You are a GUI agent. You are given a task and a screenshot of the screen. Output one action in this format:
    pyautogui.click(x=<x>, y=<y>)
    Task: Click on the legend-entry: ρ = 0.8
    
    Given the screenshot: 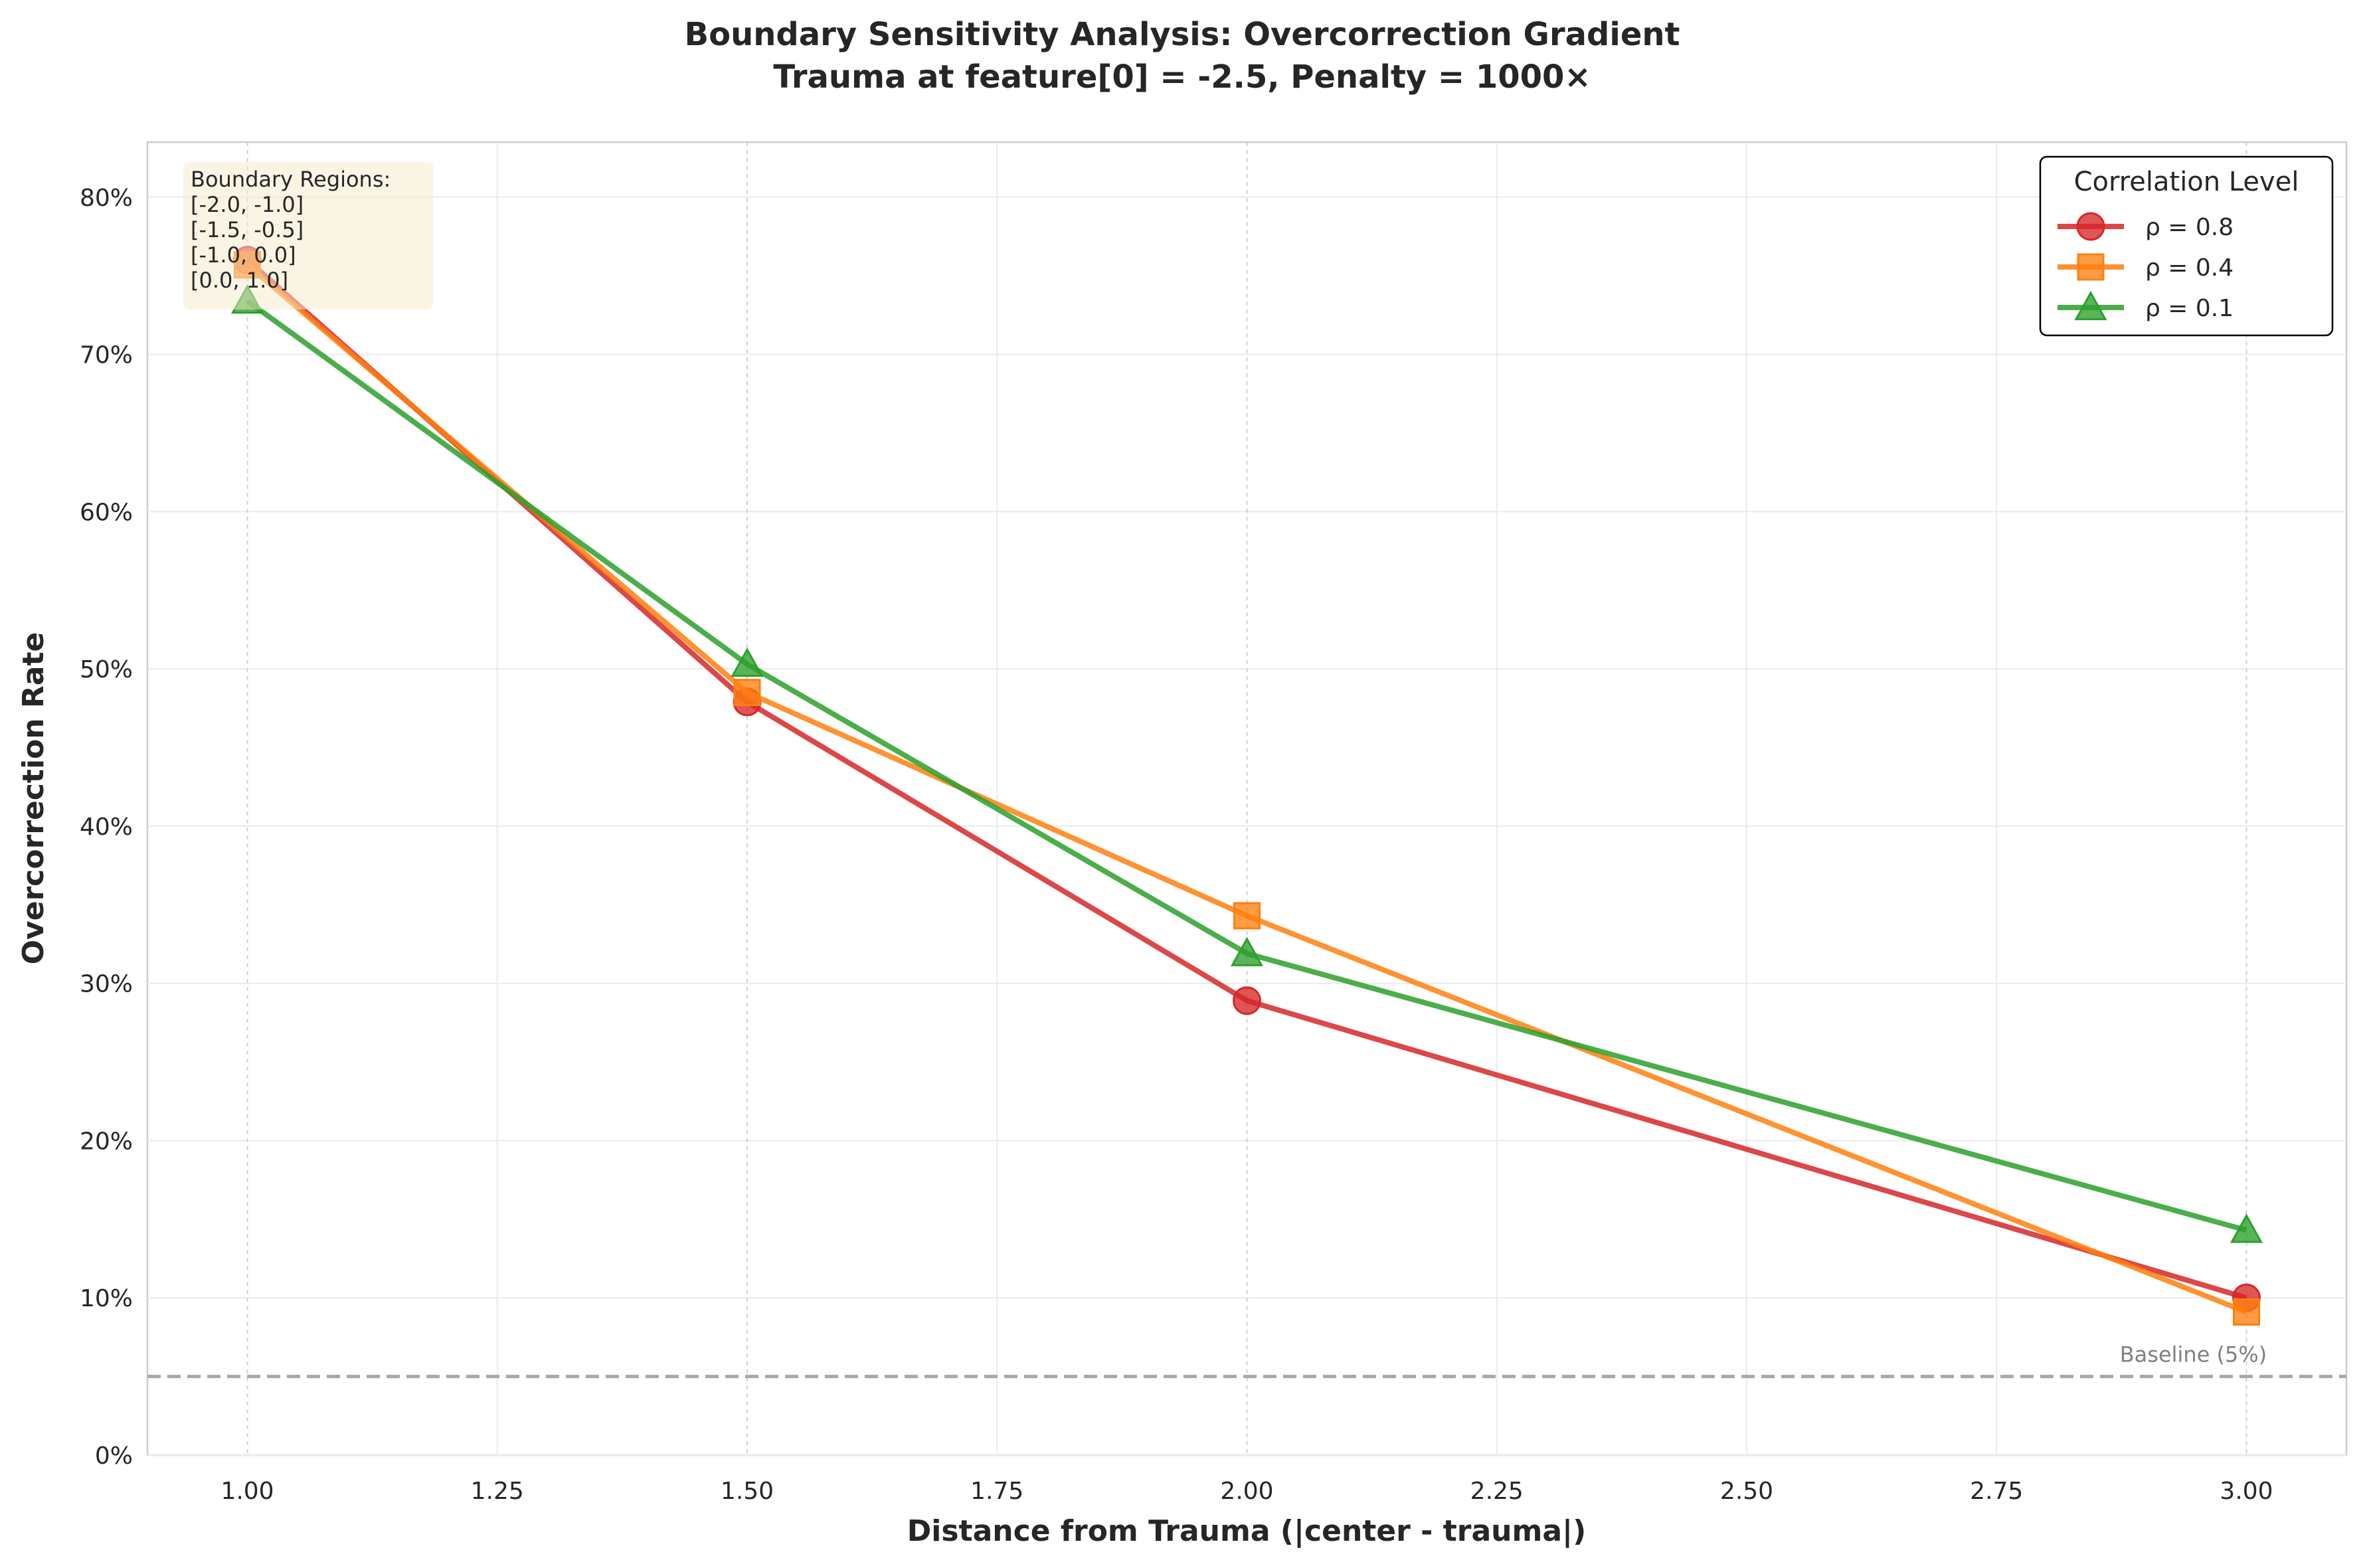 What is the action you would take?
    pyautogui.click(x=2146, y=226)
    